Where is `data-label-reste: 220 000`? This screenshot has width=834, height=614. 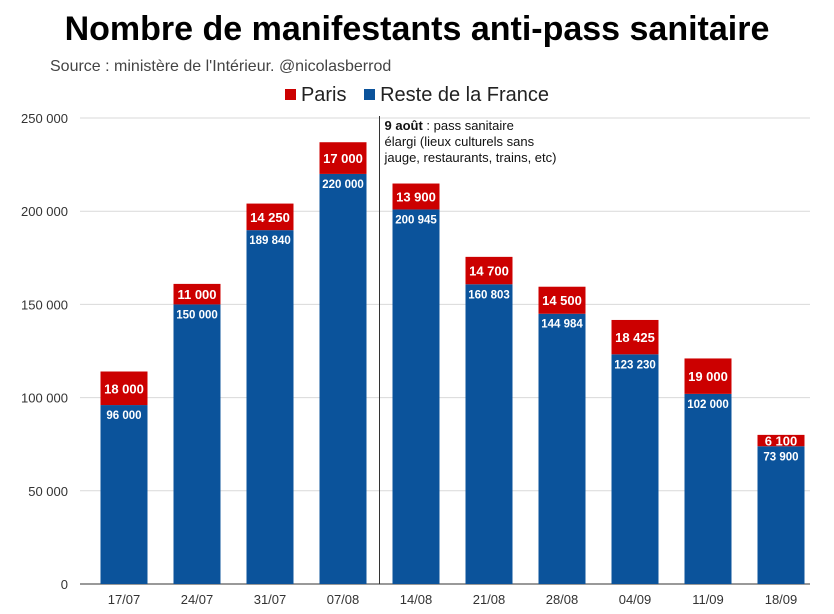
data-label-reste: 220 000 is located at coordinates (343, 185).